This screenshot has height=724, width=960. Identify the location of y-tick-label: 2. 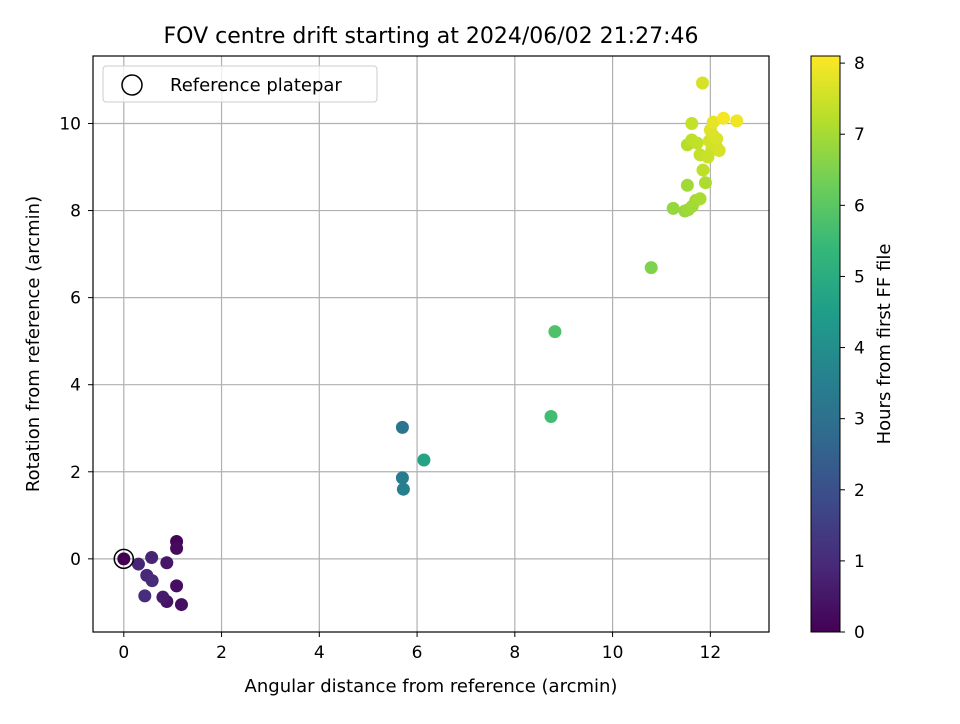
(75, 473).